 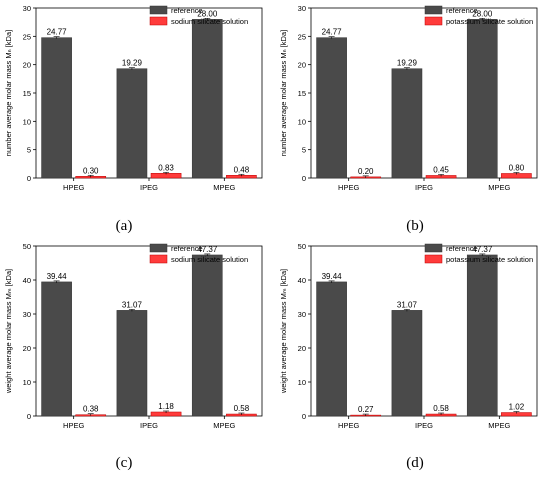 I want to click on data-label: 39.44, so click(x=57, y=276).